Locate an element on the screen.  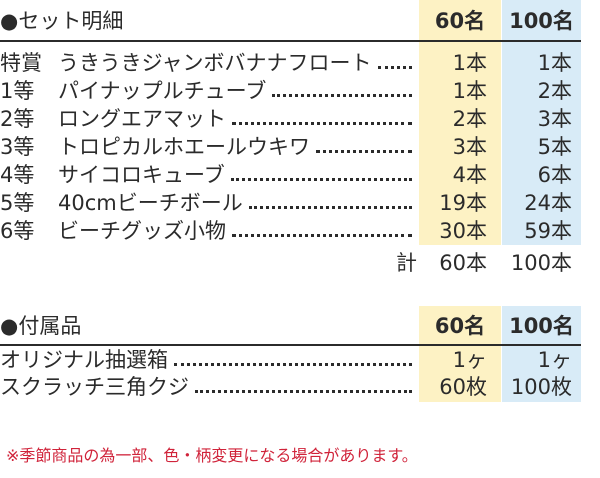
set-row-rank: 3等 is located at coordinates (17, 147).